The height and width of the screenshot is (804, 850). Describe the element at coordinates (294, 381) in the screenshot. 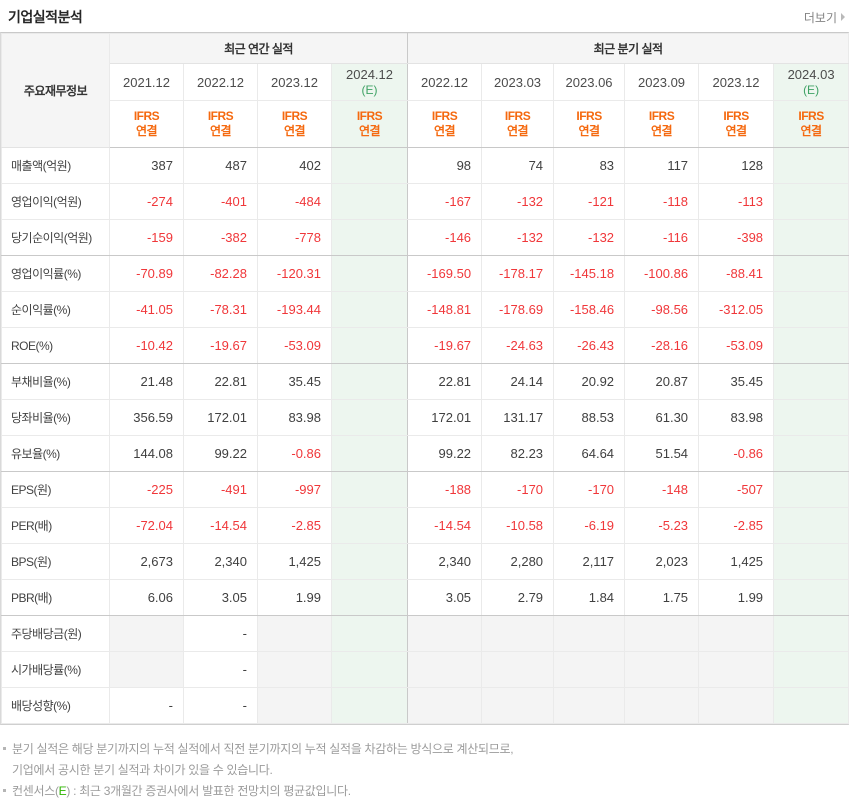

I see `value-cell: 35.45` at that location.